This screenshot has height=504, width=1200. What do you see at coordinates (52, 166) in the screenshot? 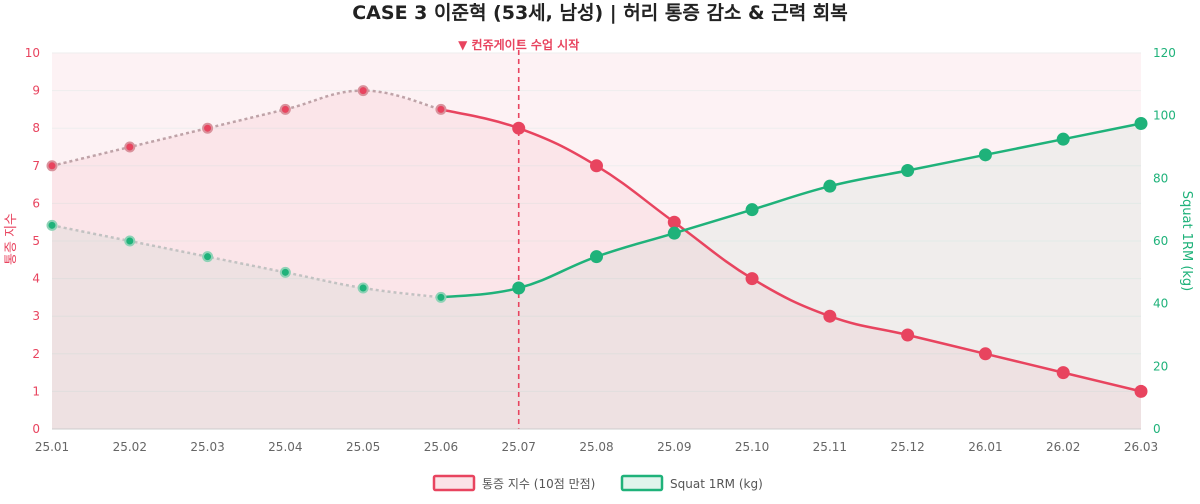
I see `pain-point-25.01` at bounding box center [52, 166].